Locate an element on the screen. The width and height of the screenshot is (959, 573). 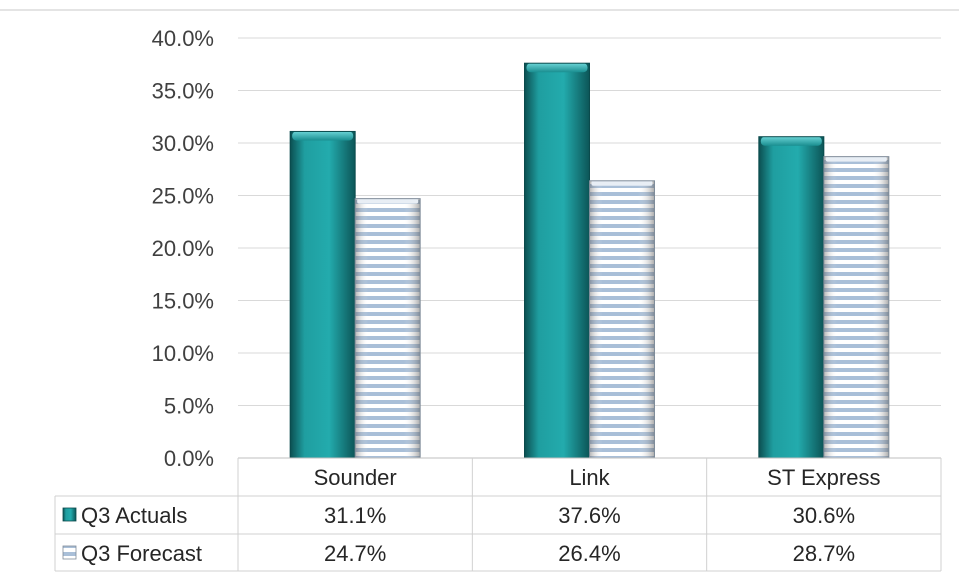
y-tick-label: 25.0% is located at coordinates (183, 196).